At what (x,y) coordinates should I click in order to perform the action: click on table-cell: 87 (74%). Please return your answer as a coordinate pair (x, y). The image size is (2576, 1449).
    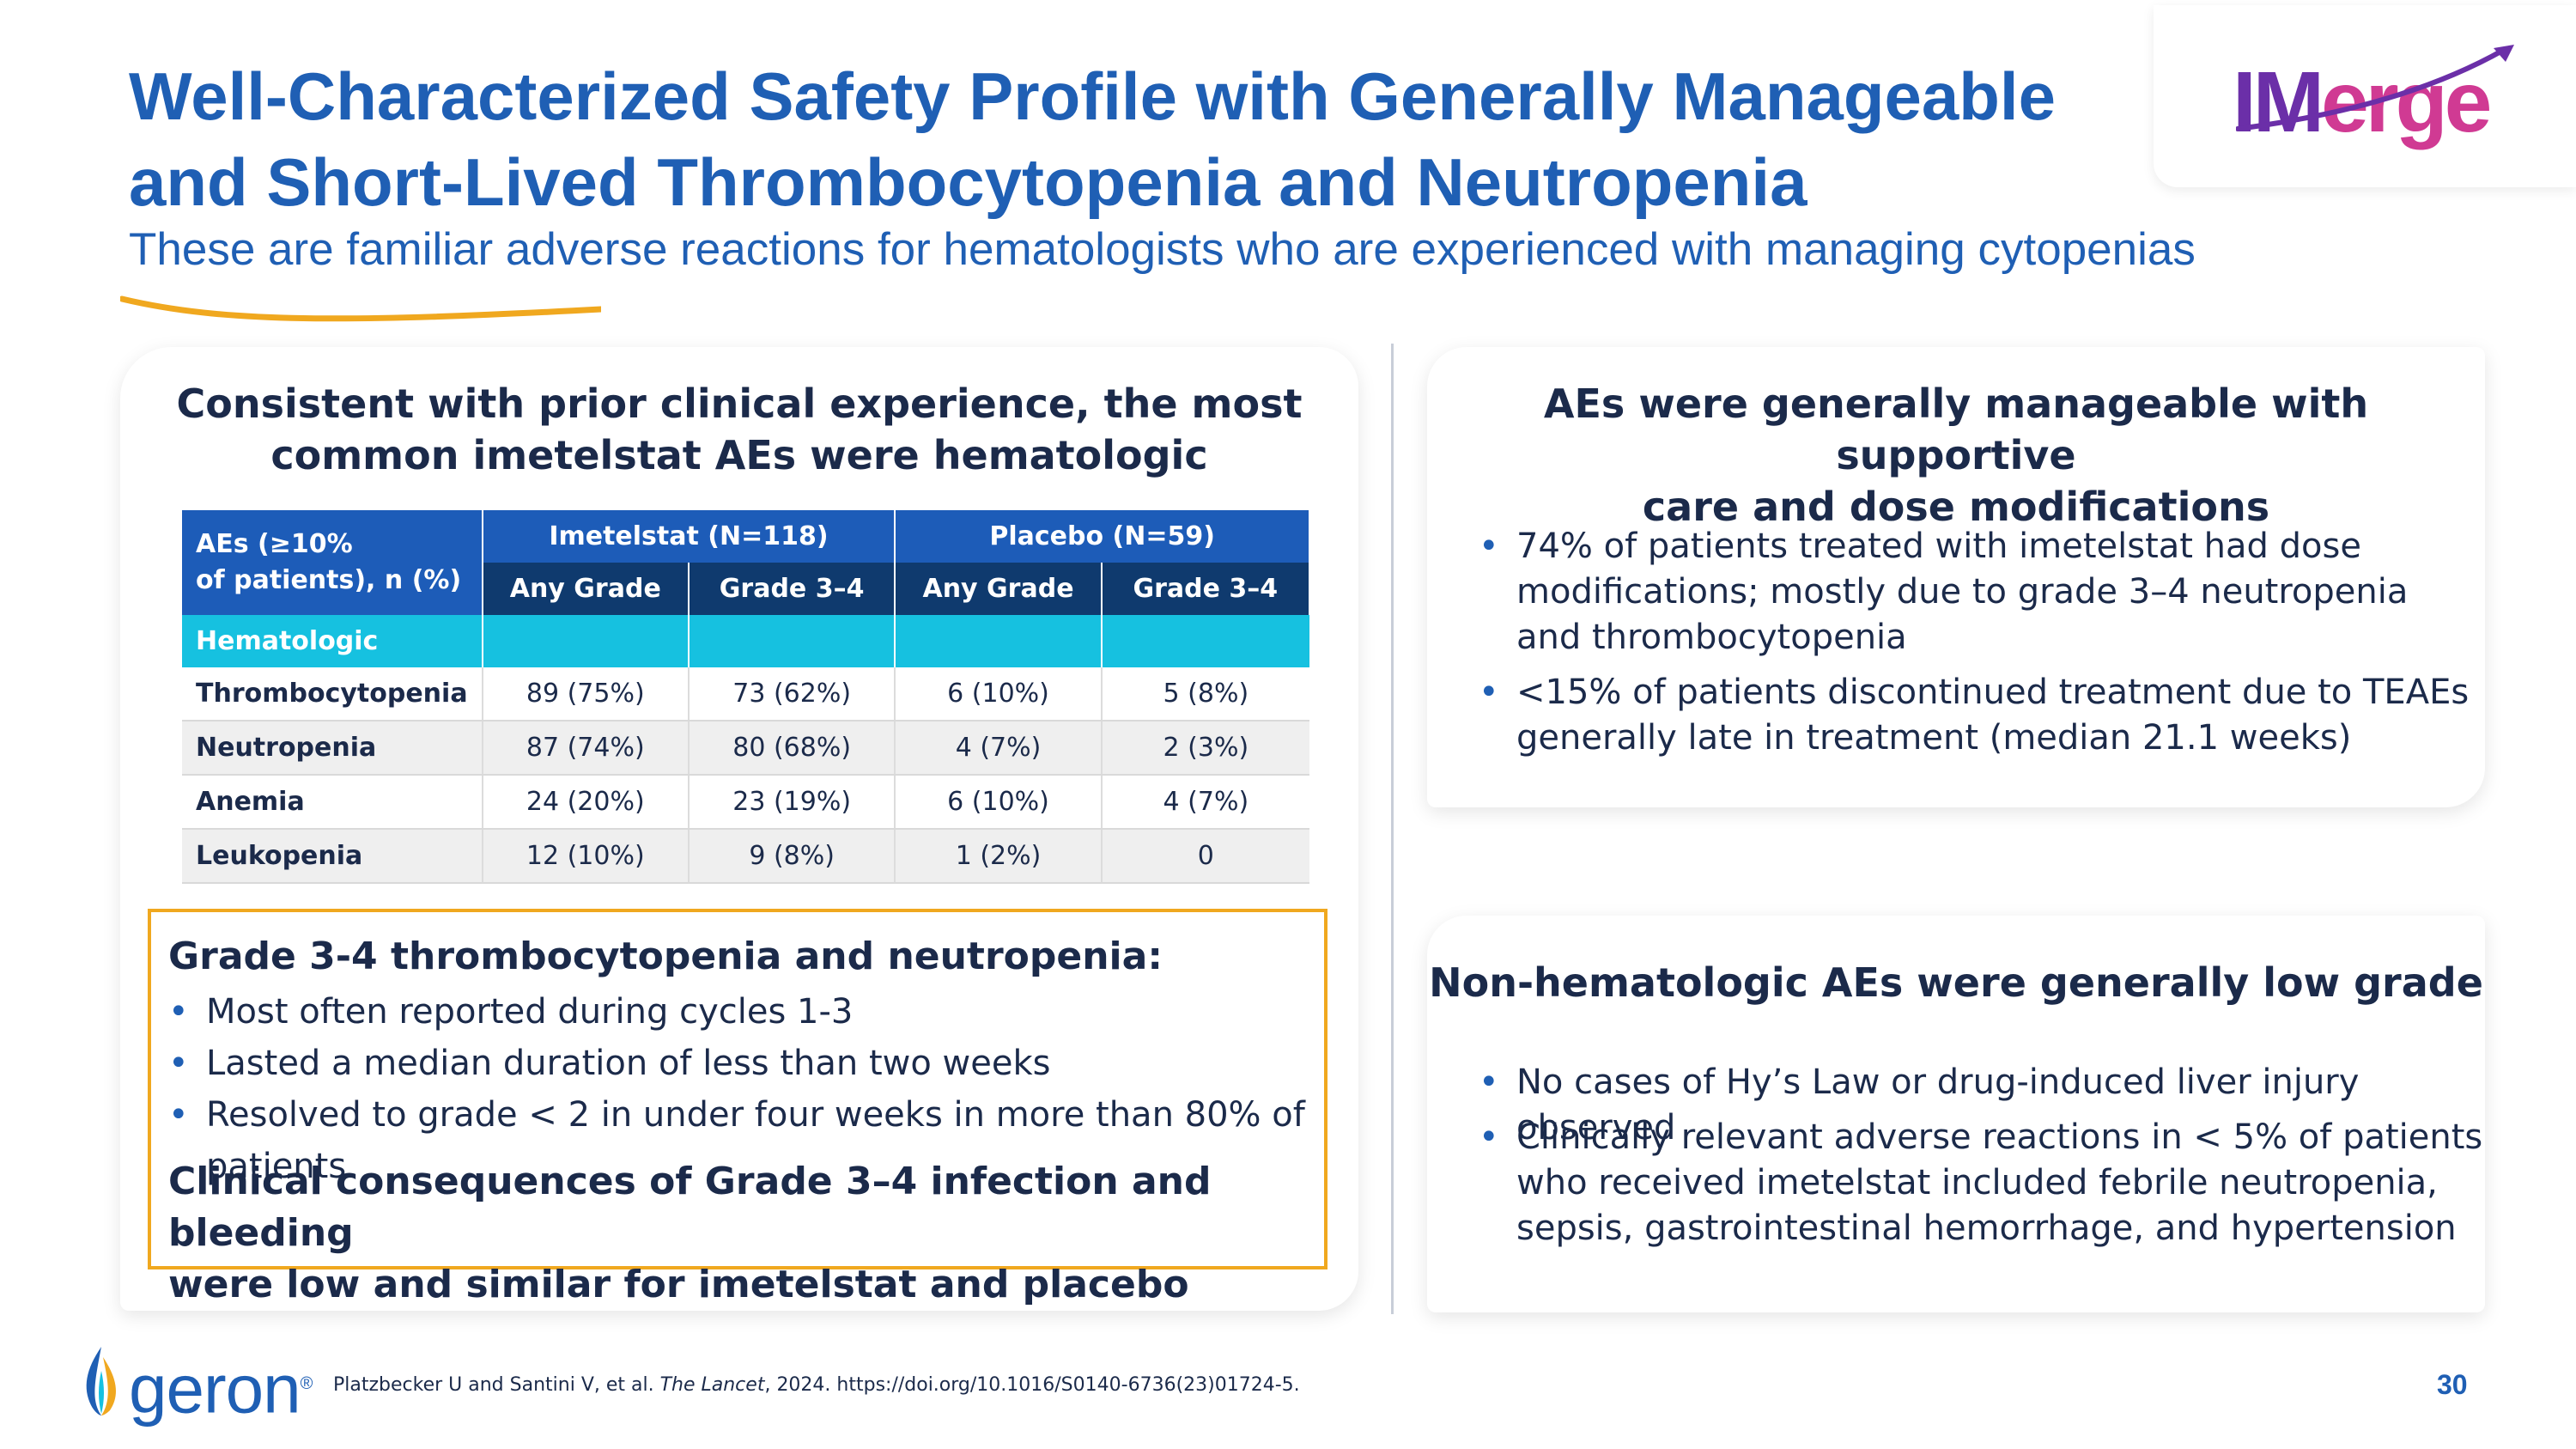
    Looking at the image, I should click on (585, 748).